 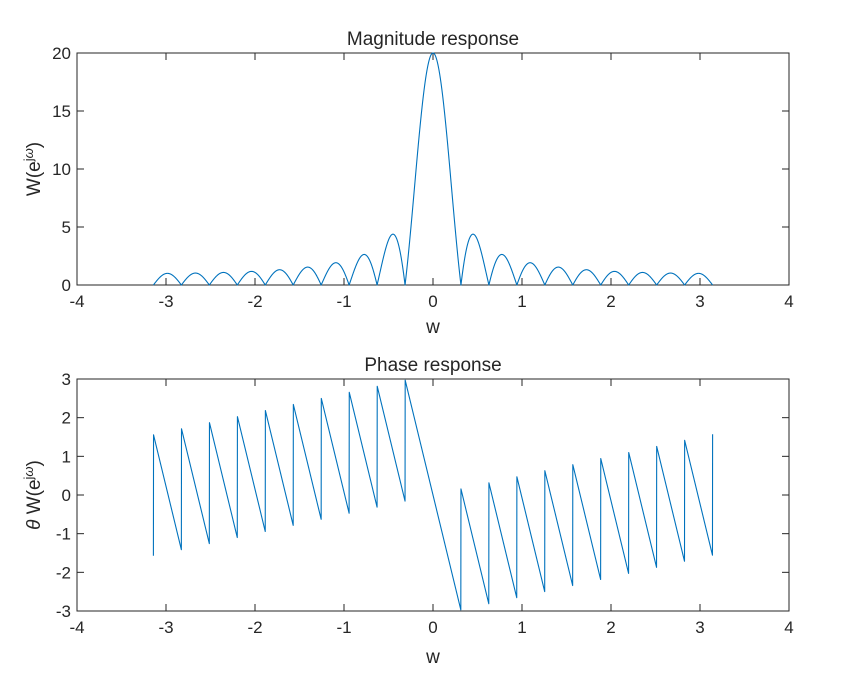 What do you see at coordinates (788, 627) in the screenshot?
I see `phase-x-tick-label: 4` at bounding box center [788, 627].